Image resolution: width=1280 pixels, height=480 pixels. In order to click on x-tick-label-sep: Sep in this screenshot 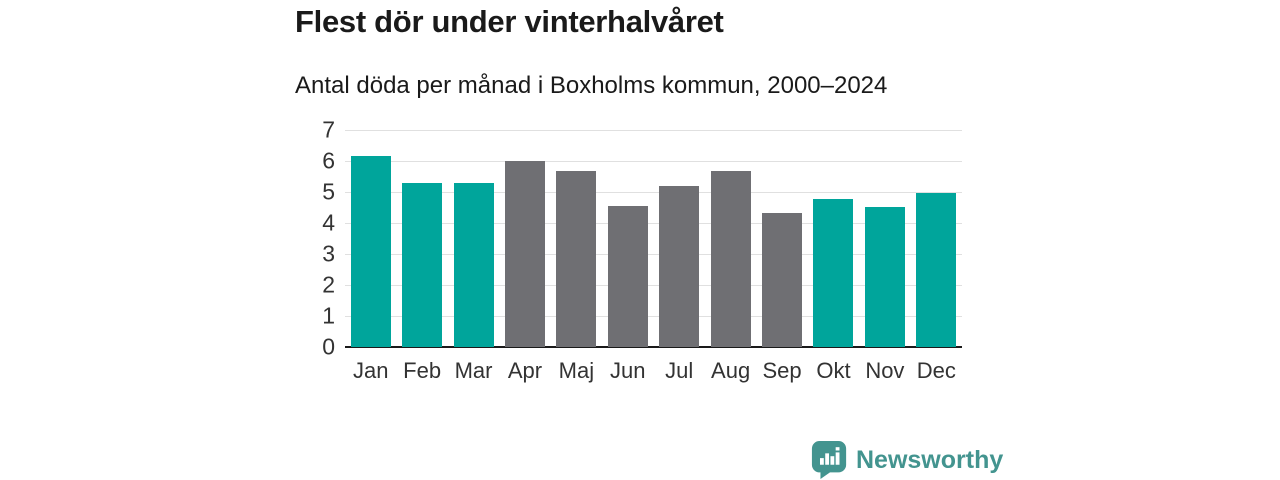, I will do `click(782, 370)`.